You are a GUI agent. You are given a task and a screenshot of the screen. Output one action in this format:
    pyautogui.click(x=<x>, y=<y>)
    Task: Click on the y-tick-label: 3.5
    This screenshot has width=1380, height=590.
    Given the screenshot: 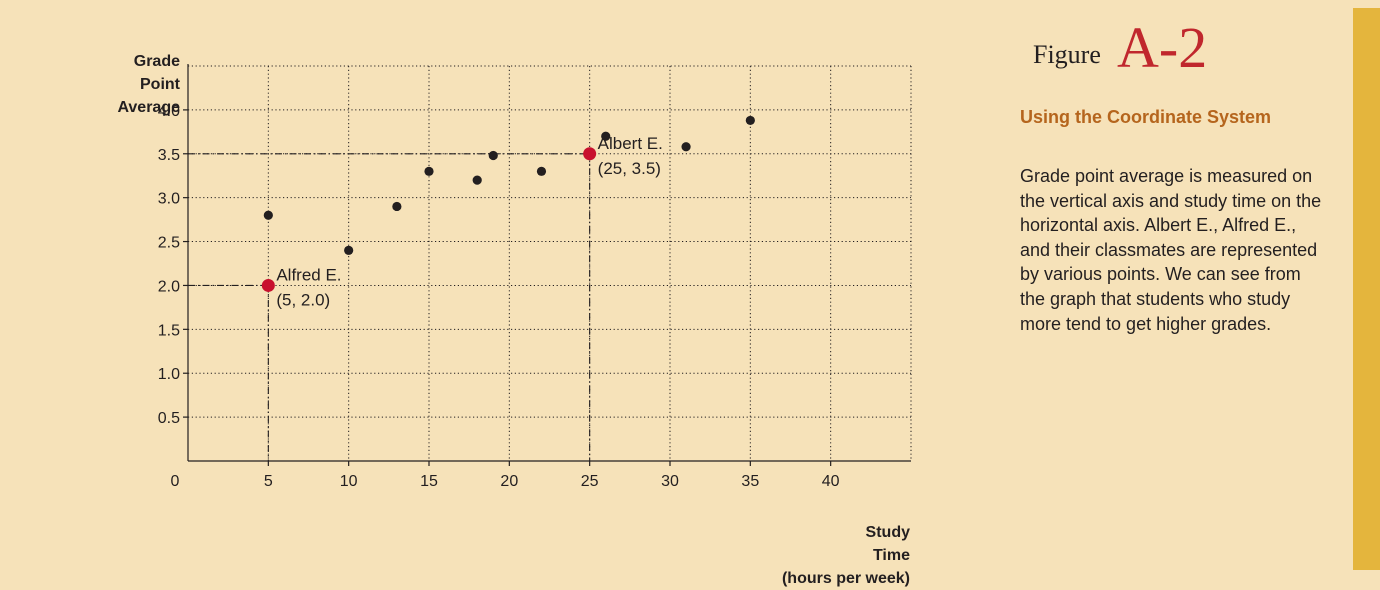 What is the action you would take?
    pyautogui.click(x=169, y=155)
    